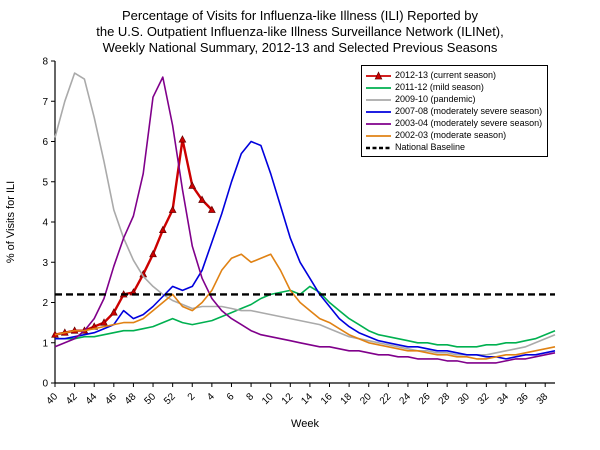  I want to click on x-tick-label: 14, so click(307, 399).